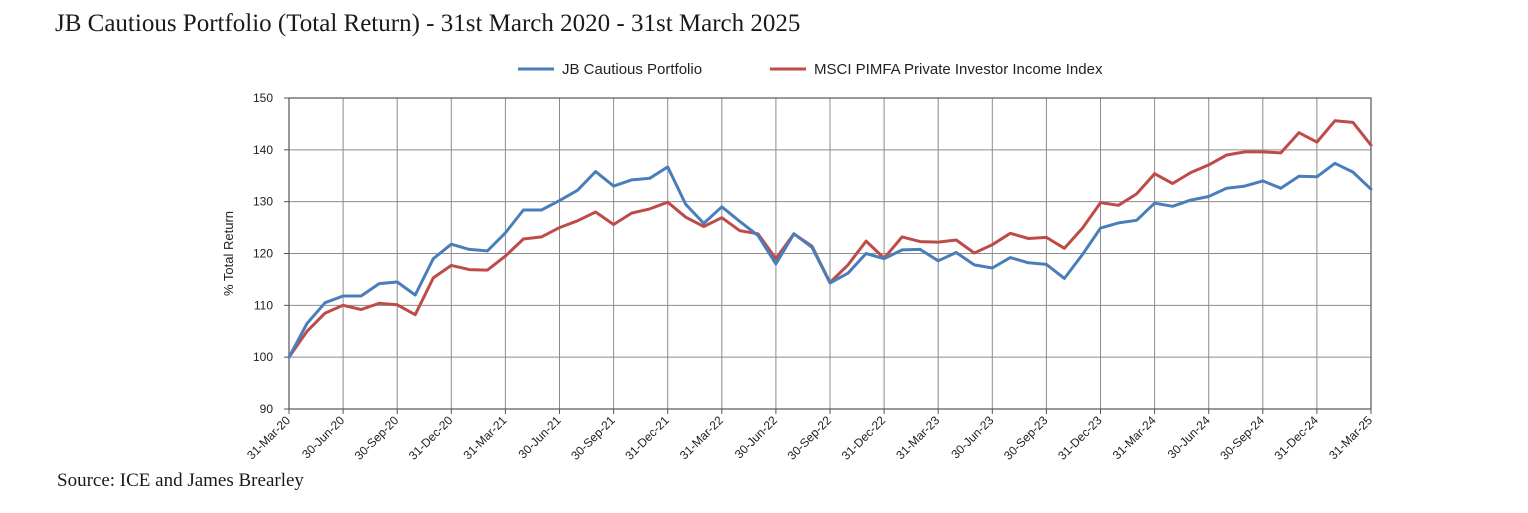  Describe the element at coordinates (540, 437) in the screenshot. I see `x-tick-label: 30-Jun-21` at that location.